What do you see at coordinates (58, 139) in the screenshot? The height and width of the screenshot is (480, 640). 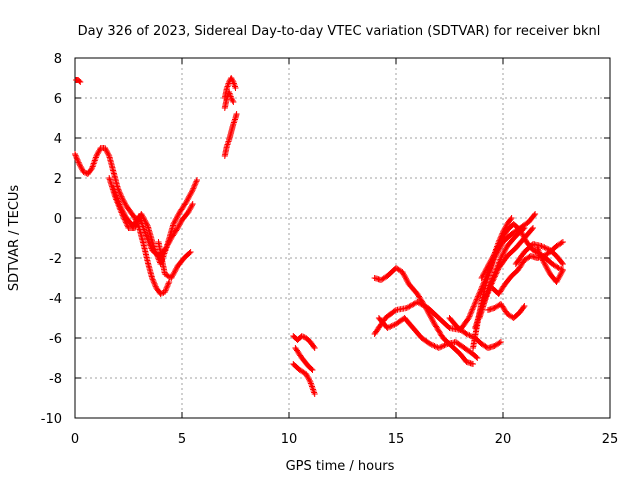 I see `y-tick-label: 4` at bounding box center [58, 139].